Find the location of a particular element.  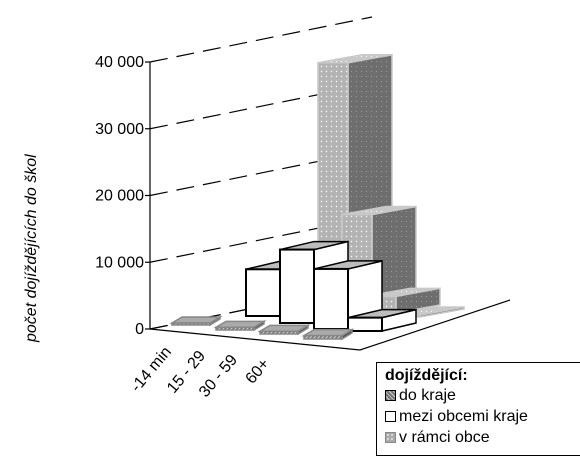

legend-item-v-ramci-obce: v rámci obce is located at coordinates (480, 437).